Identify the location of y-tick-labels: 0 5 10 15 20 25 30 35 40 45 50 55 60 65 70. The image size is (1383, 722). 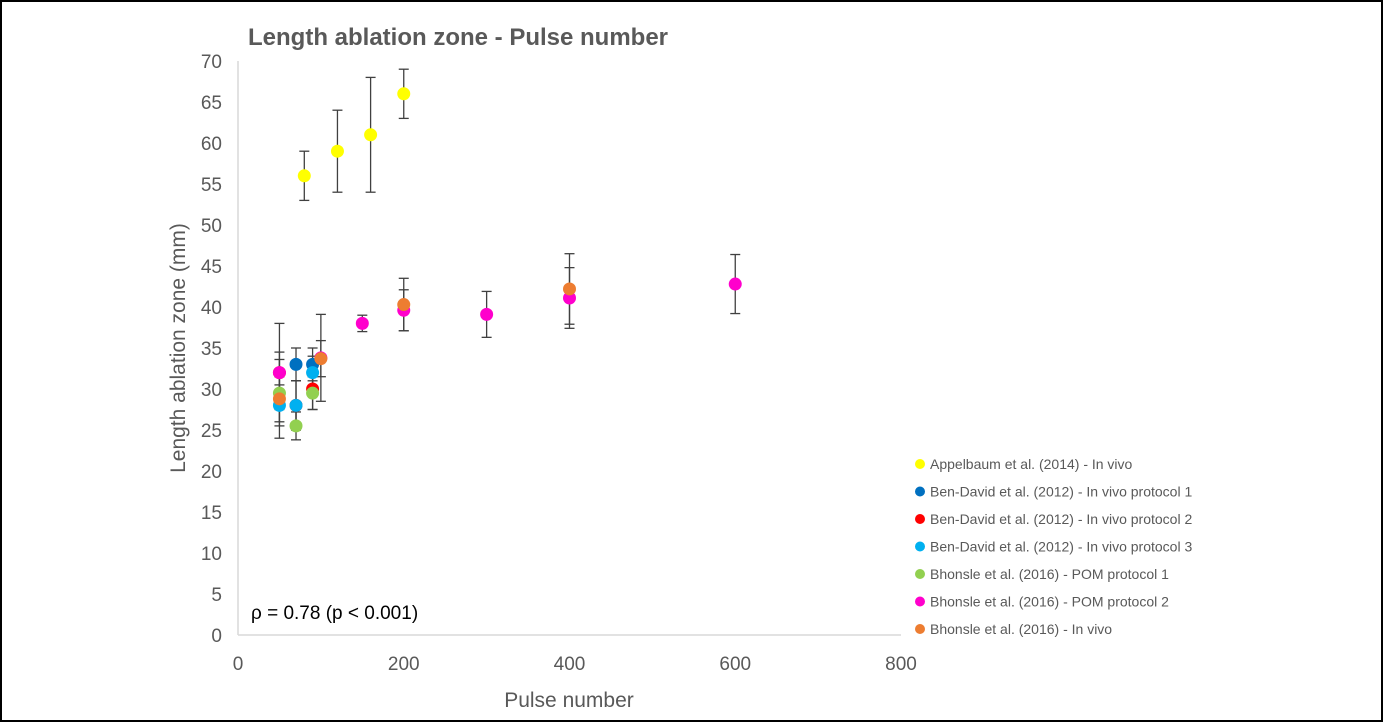
(211, 349).